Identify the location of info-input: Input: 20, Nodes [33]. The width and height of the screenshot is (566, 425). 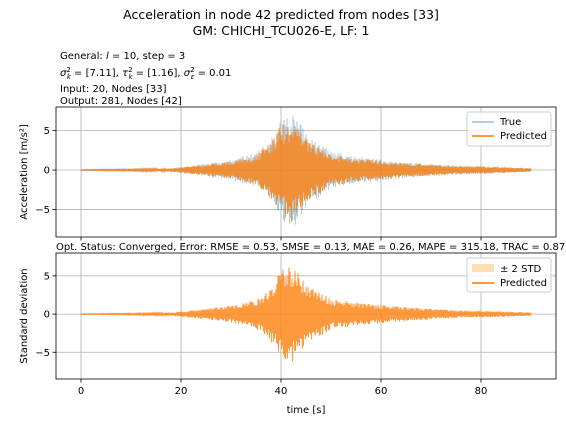
(113, 89).